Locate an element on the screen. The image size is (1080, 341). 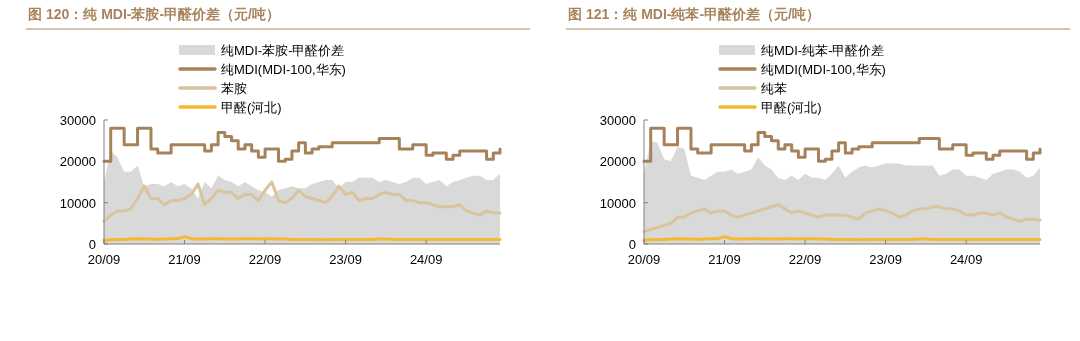
legend-label: 纯苯 is located at coordinates (774, 88).